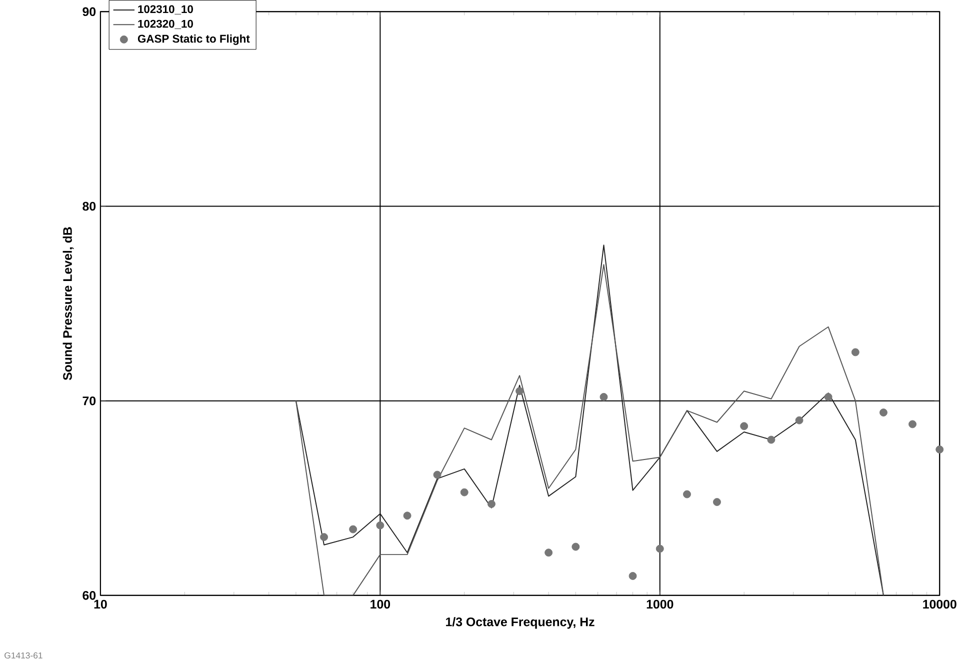 The image size is (961, 663). What do you see at coordinates (89, 595) in the screenshot?
I see `y-tick-label: 60` at bounding box center [89, 595].